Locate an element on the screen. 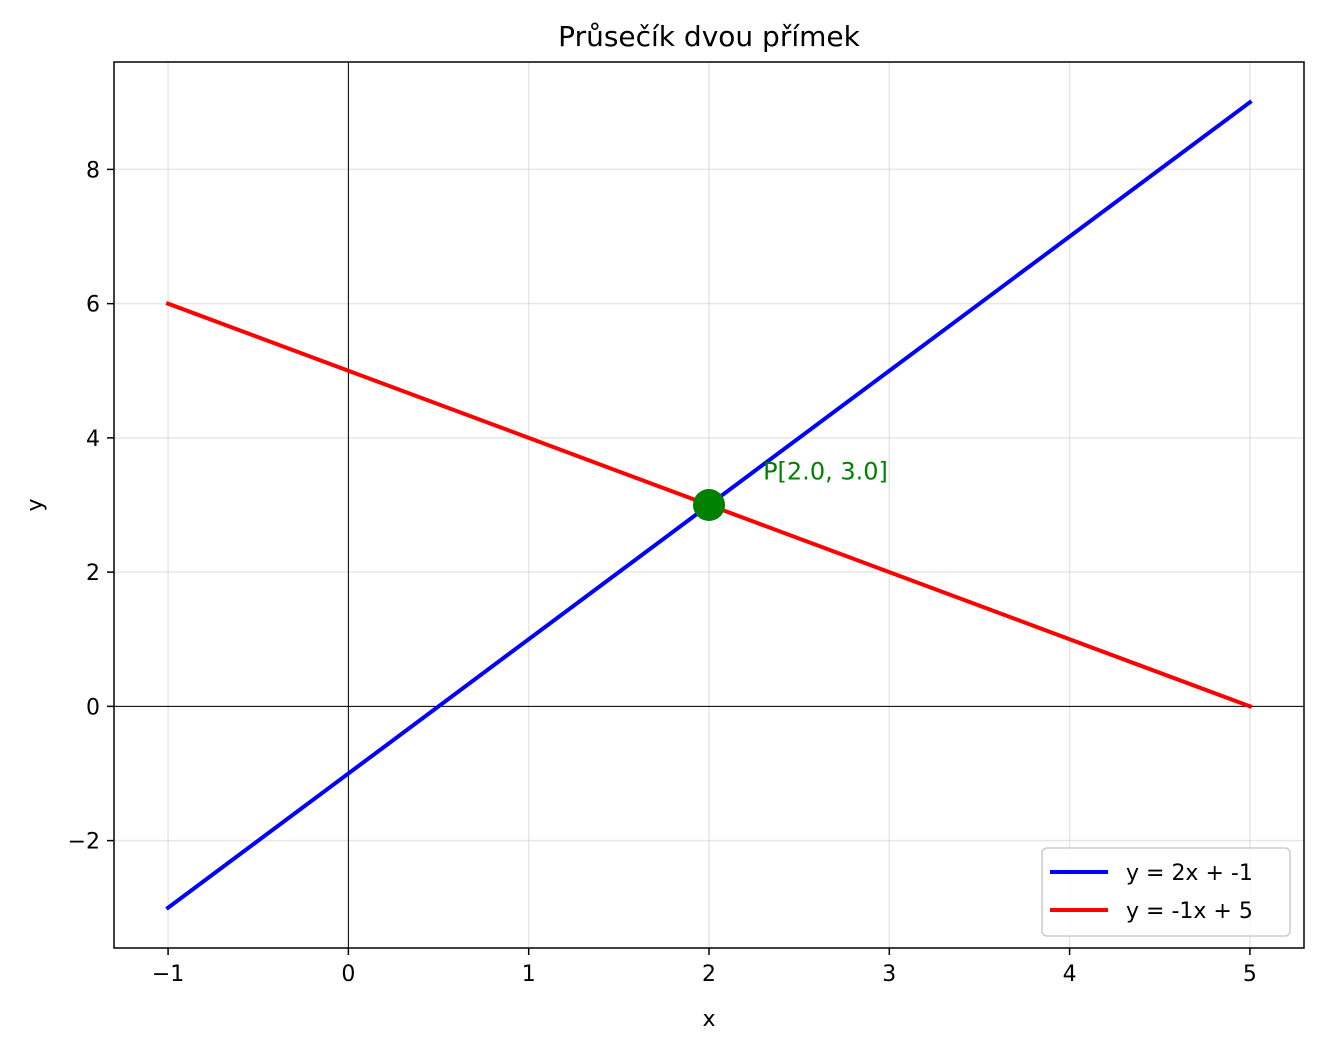 This screenshot has height=1050, width=1323. x-tick-label: 2 is located at coordinates (709, 974).